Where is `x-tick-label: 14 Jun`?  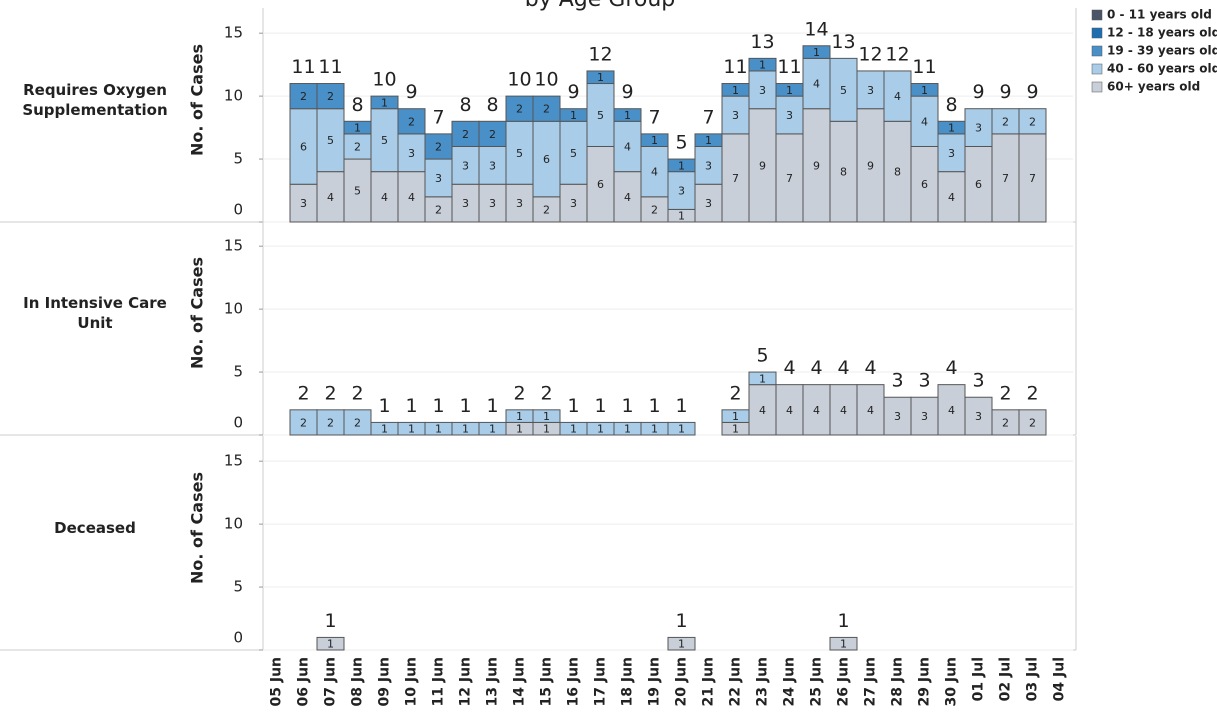 x-tick-label: 14 Jun is located at coordinates (520, 682).